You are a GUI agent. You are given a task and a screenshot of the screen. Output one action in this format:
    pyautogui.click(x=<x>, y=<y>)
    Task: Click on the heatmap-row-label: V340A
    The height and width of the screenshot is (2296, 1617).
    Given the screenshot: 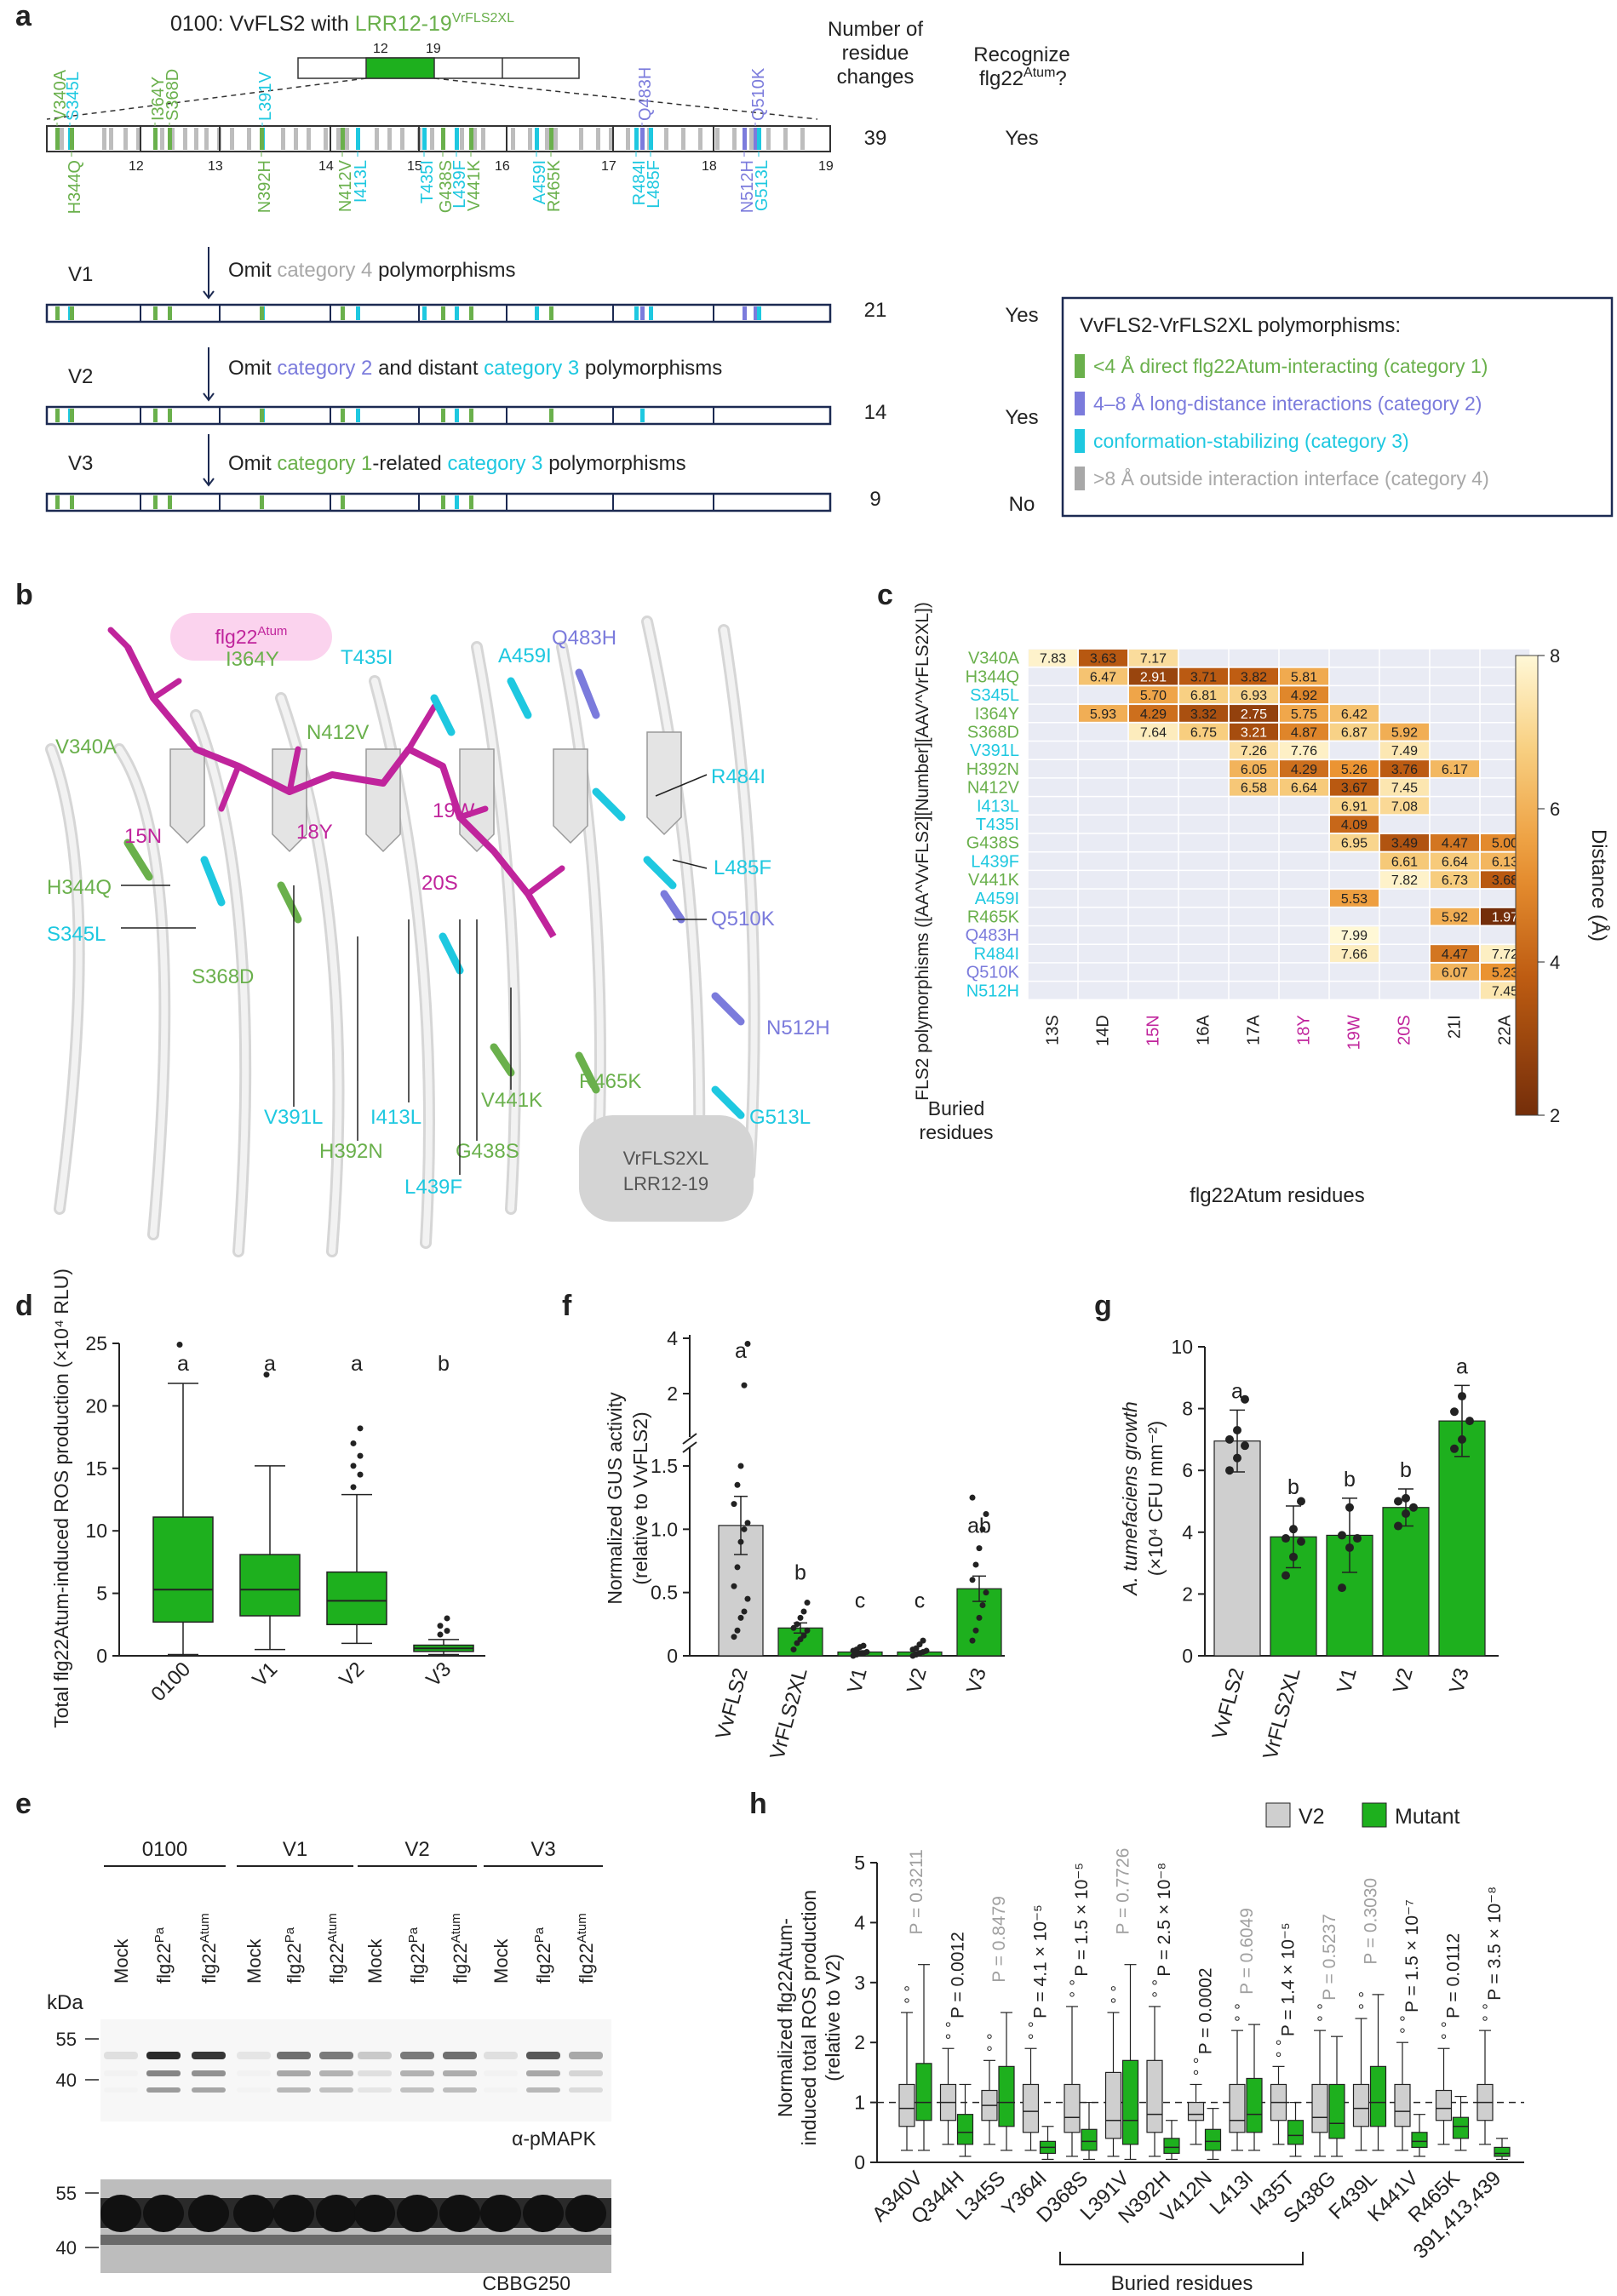 What is the action you would take?
    pyautogui.click(x=994, y=659)
    